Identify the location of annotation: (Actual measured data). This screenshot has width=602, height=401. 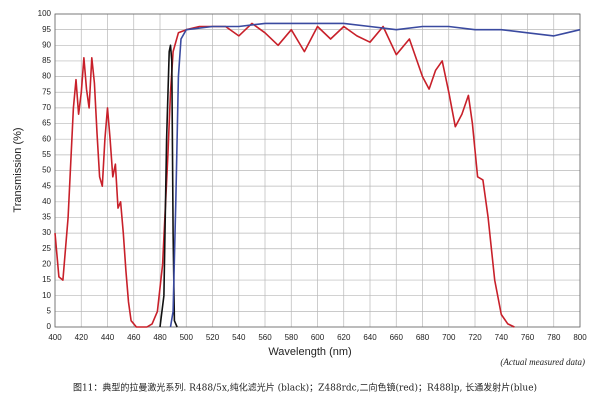
(542, 362).